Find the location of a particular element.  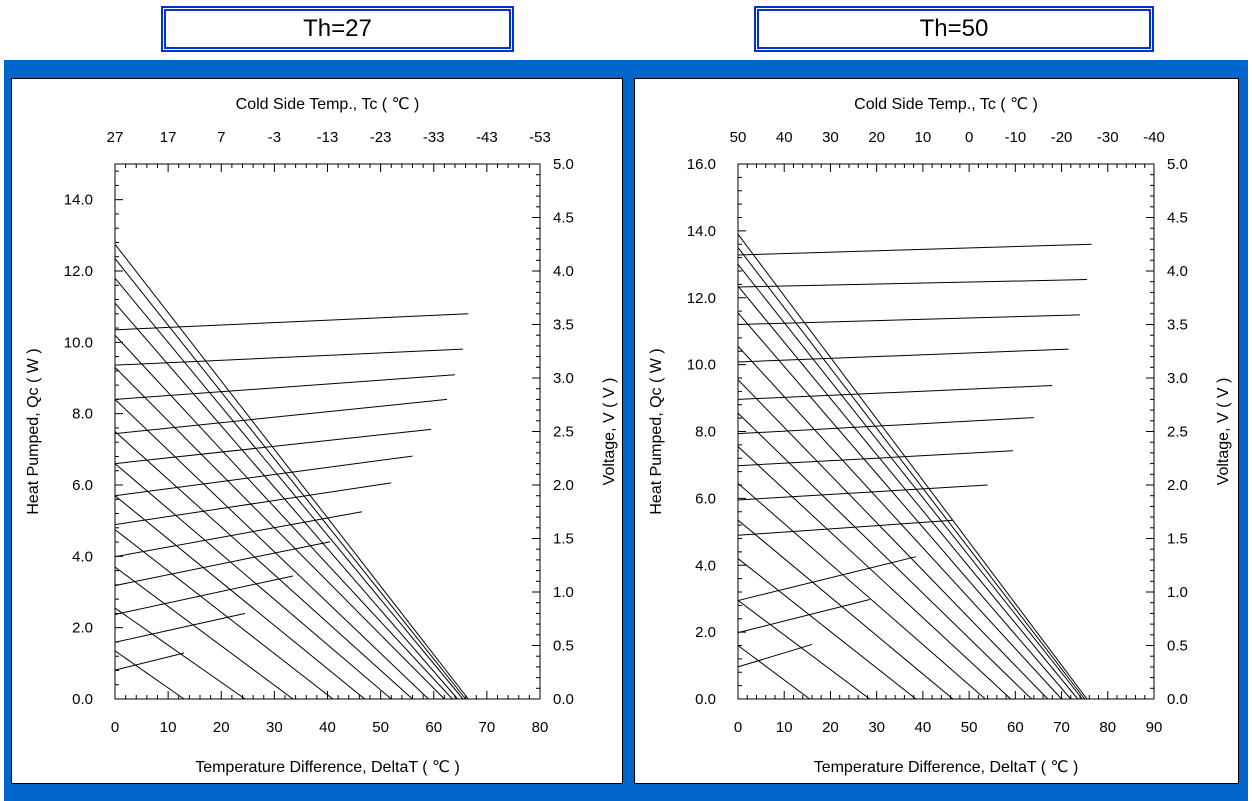

x2-tick-label: 30 is located at coordinates (830, 137).